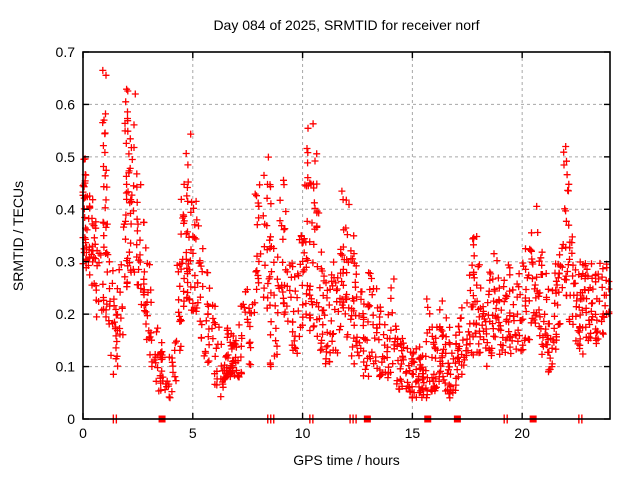 The height and width of the screenshot is (480, 640). What do you see at coordinates (193, 433) in the screenshot?
I see `x-tick-label: 5` at bounding box center [193, 433].